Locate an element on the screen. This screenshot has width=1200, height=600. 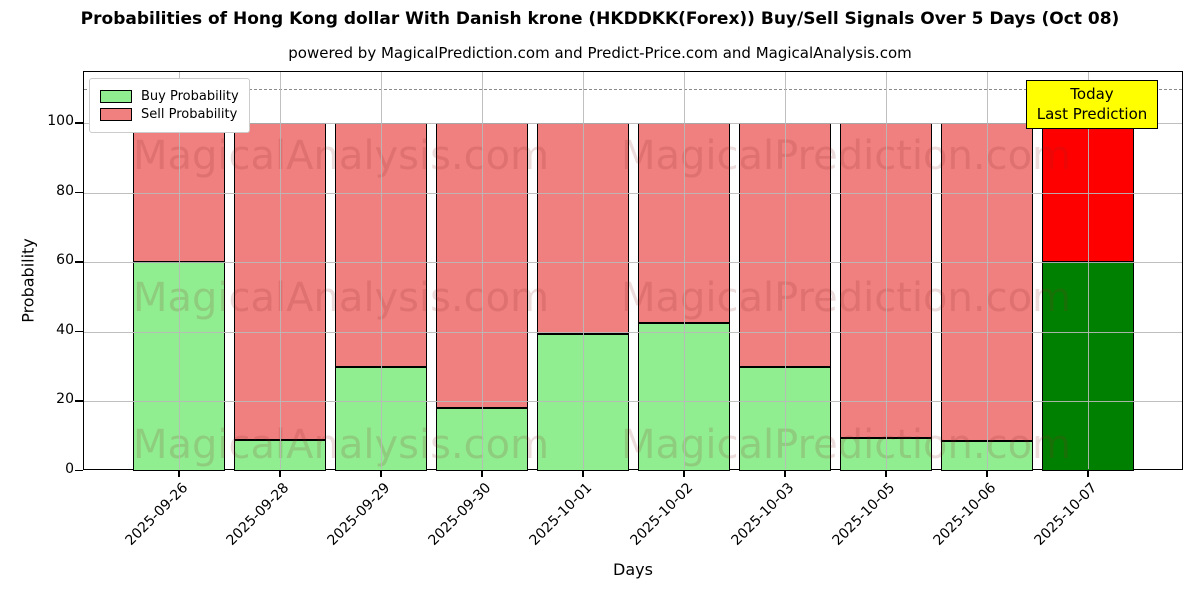
y-tick-label: 20 is located at coordinates (65, 399).